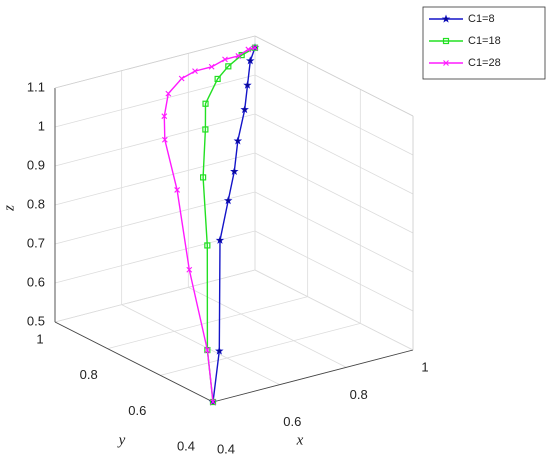 Image resolution: width=550 pixels, height=467 pixels. What do you see at coordinates (186, 445) in the screenshot?
I see `y-tick-label: 0.4` at bounding box center [186, 445].